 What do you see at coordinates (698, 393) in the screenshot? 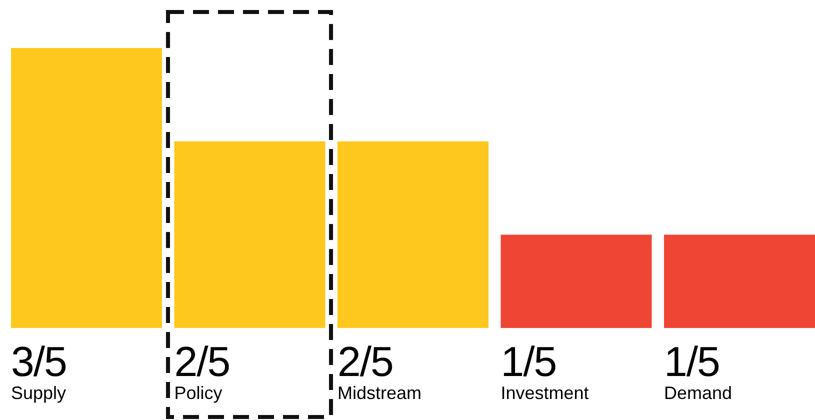
I see `x-tick-label: Demand` at bounding box center [698, 393].